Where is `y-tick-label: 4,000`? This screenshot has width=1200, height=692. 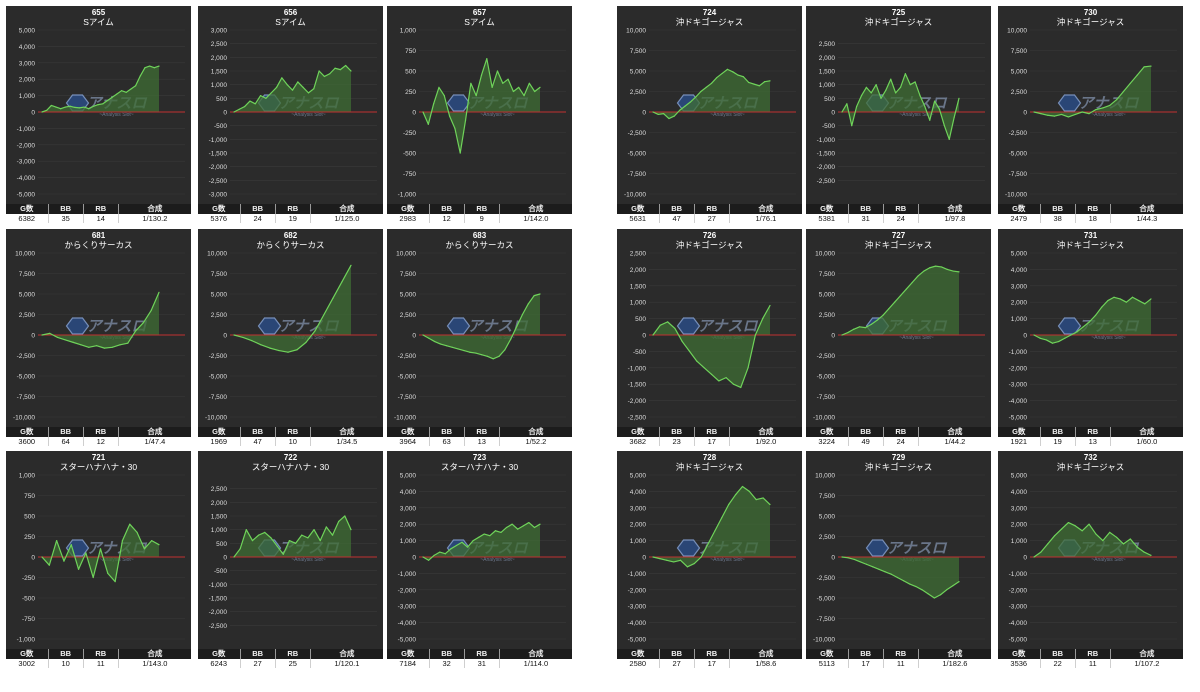 y-tick-label: 4,000 is located at coordinates (27, 47).